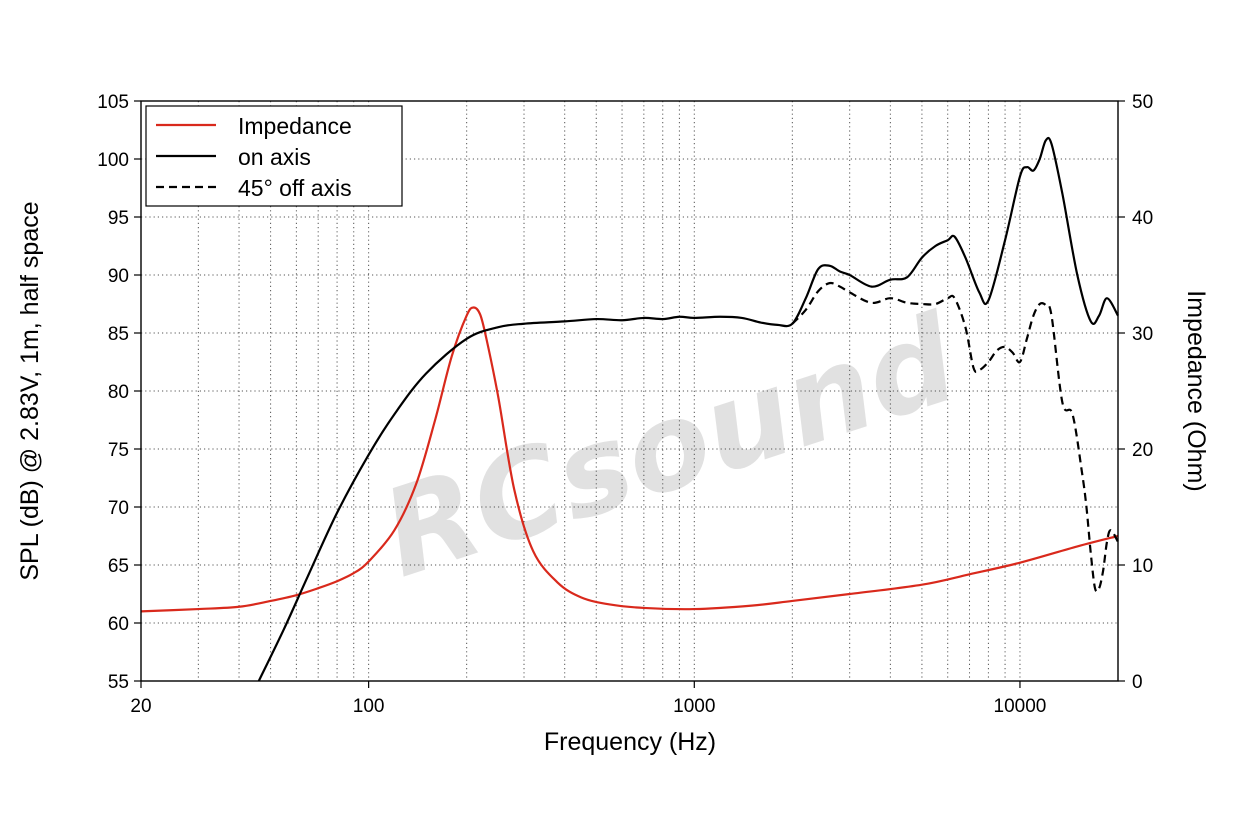 The image size is (1260, 840). Describe the element at coordinates (118, 276) in the screenshot. I see `y-tick-label: 90` at that location.